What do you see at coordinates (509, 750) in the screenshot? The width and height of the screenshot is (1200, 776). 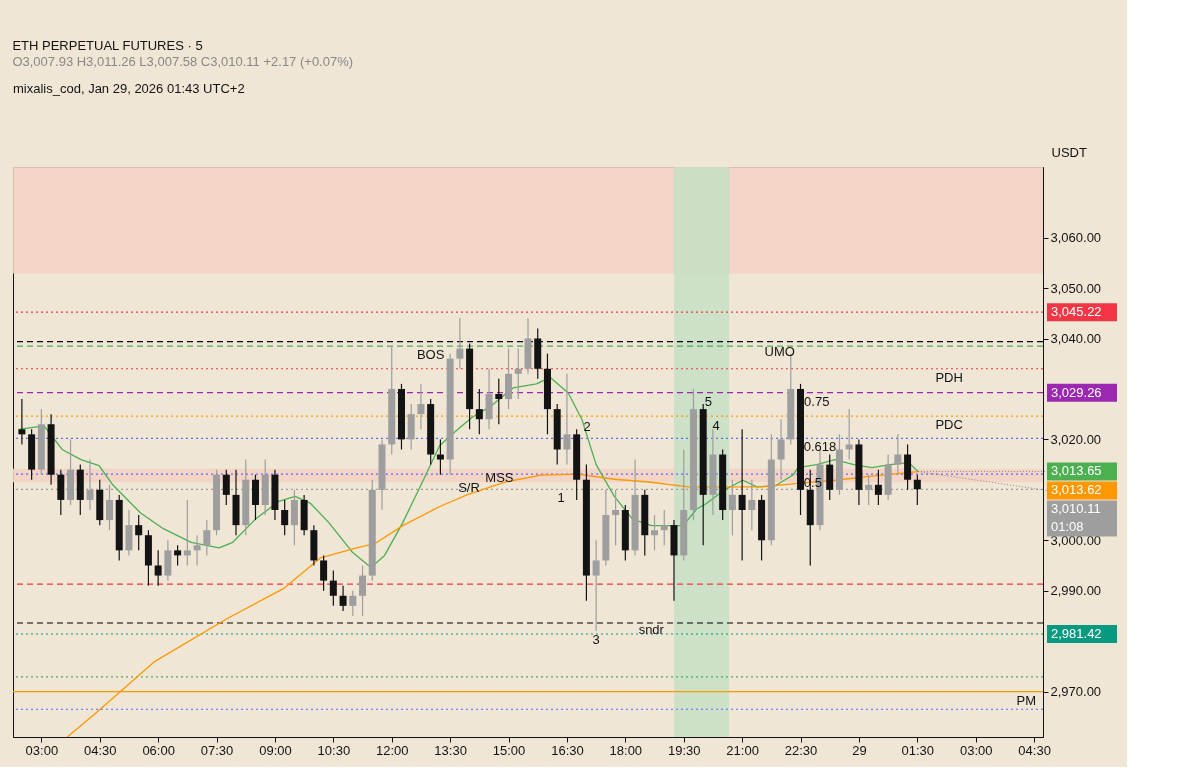 I see `x-tick-label: 15:00` at bounding box center [509, 750].